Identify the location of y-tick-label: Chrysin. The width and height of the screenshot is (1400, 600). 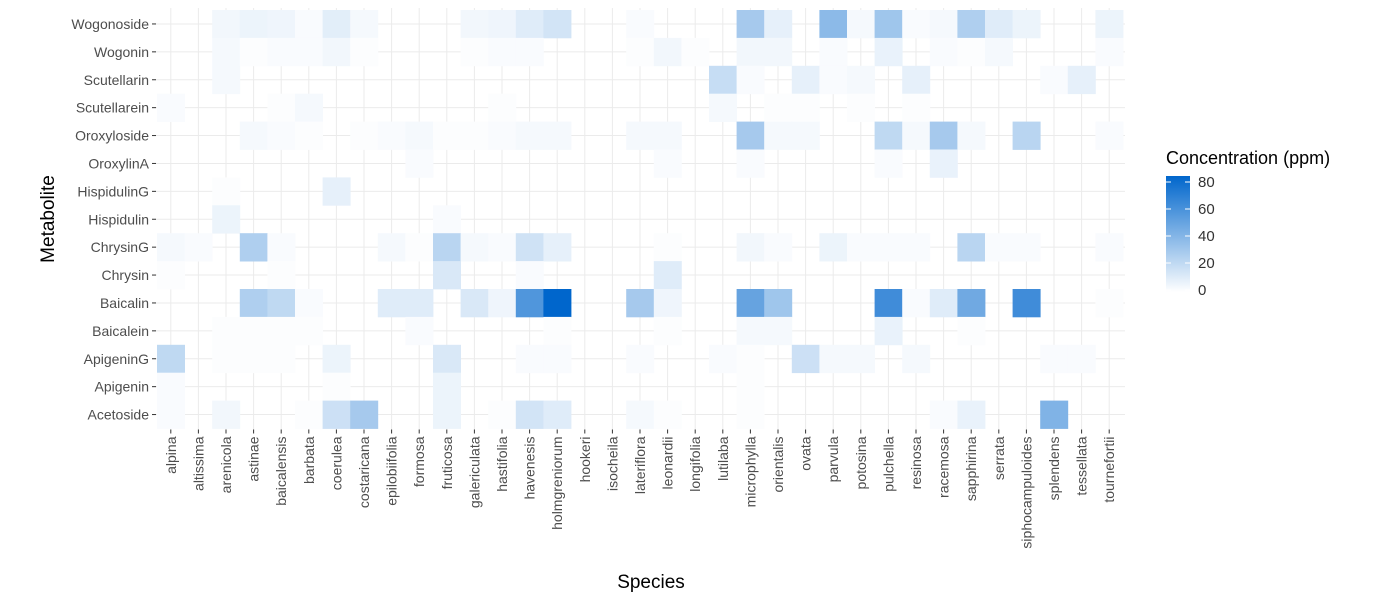
(125, 275).